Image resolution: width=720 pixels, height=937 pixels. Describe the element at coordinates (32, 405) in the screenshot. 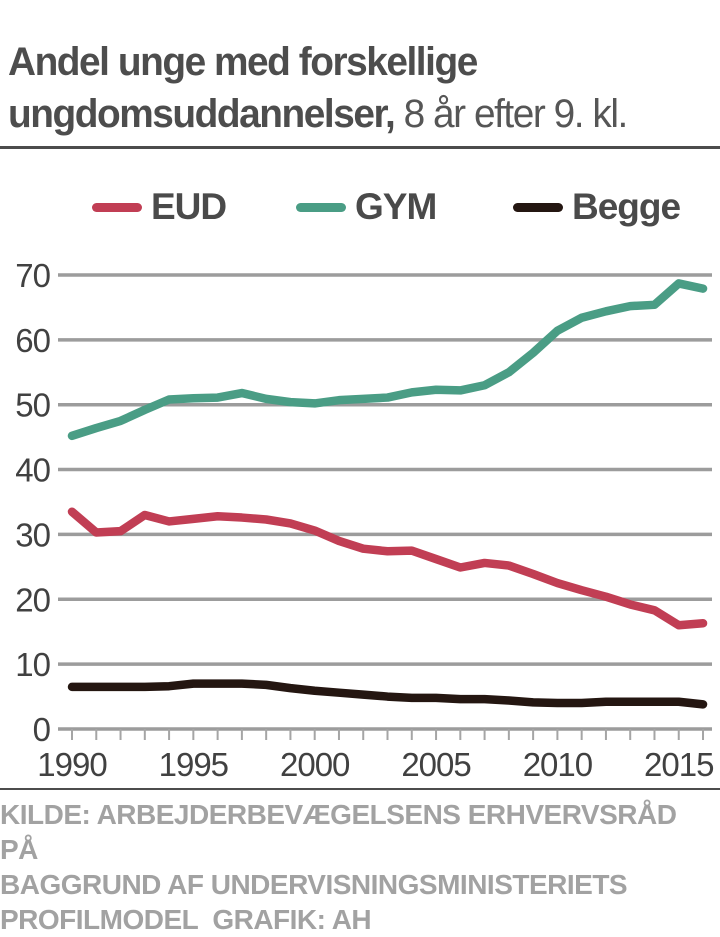

I see `y-axis-label-50: 50` at that location.